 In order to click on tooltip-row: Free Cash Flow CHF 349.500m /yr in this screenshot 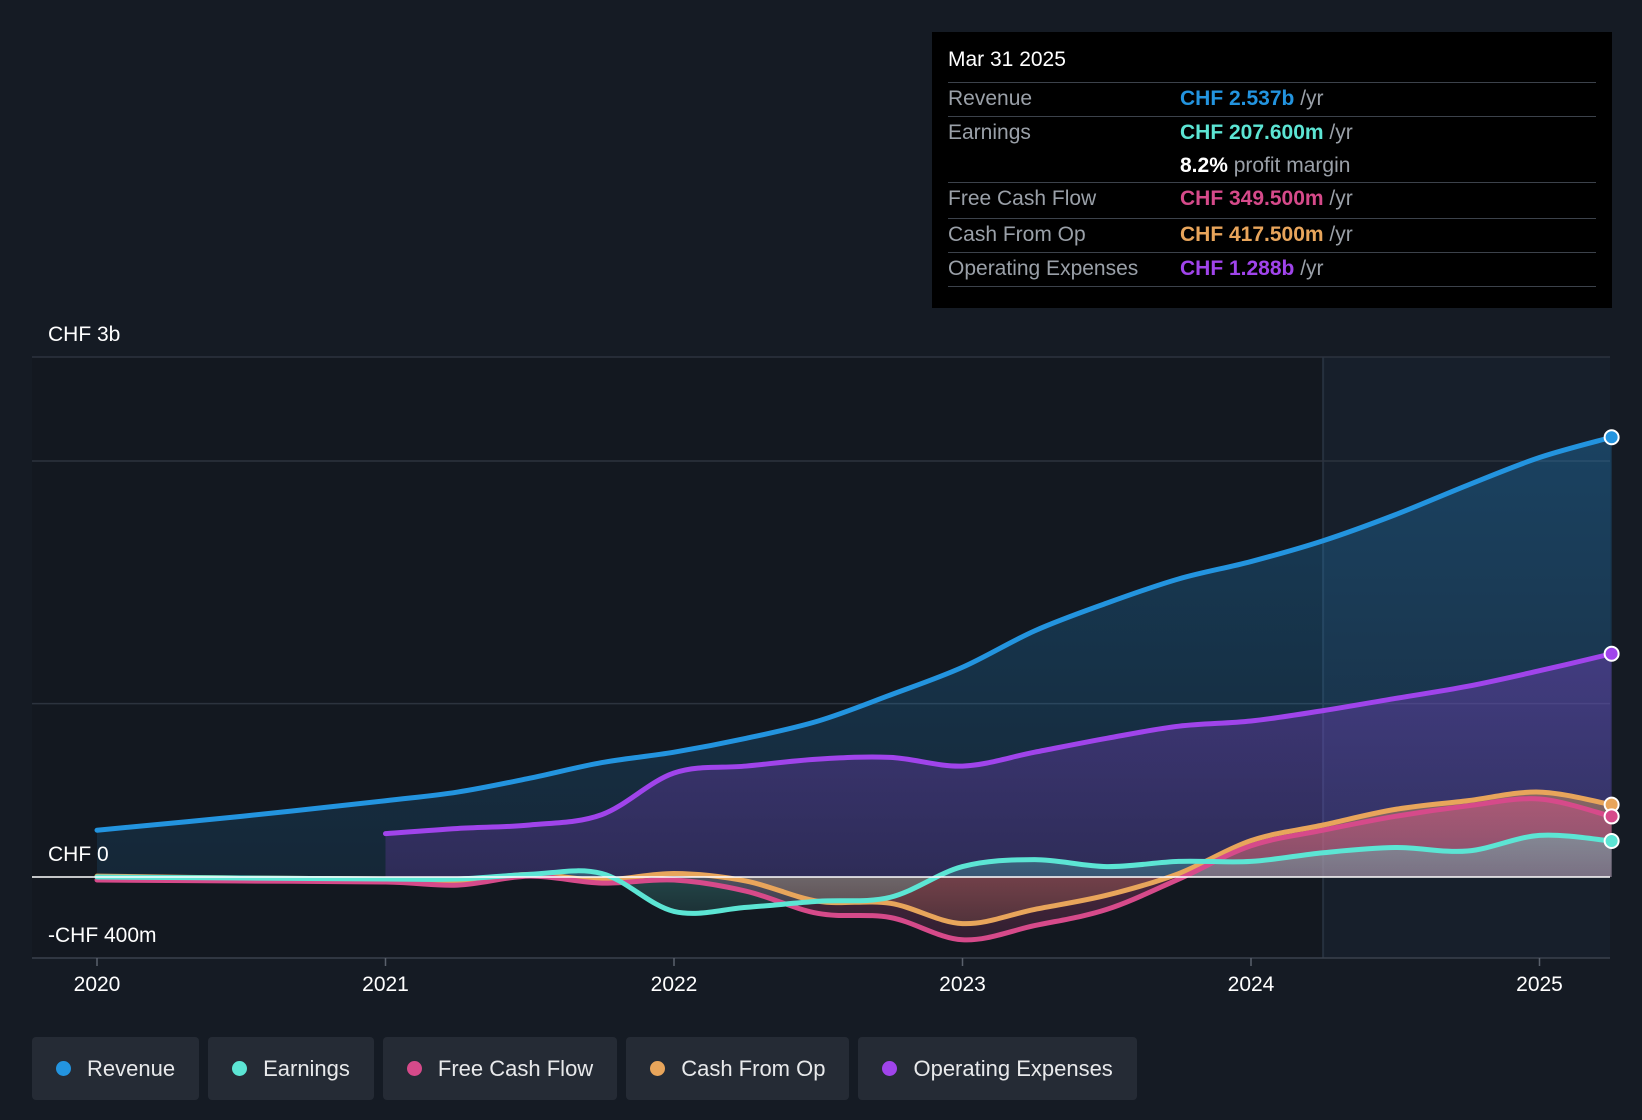, I will do `click(1272, 199)`.